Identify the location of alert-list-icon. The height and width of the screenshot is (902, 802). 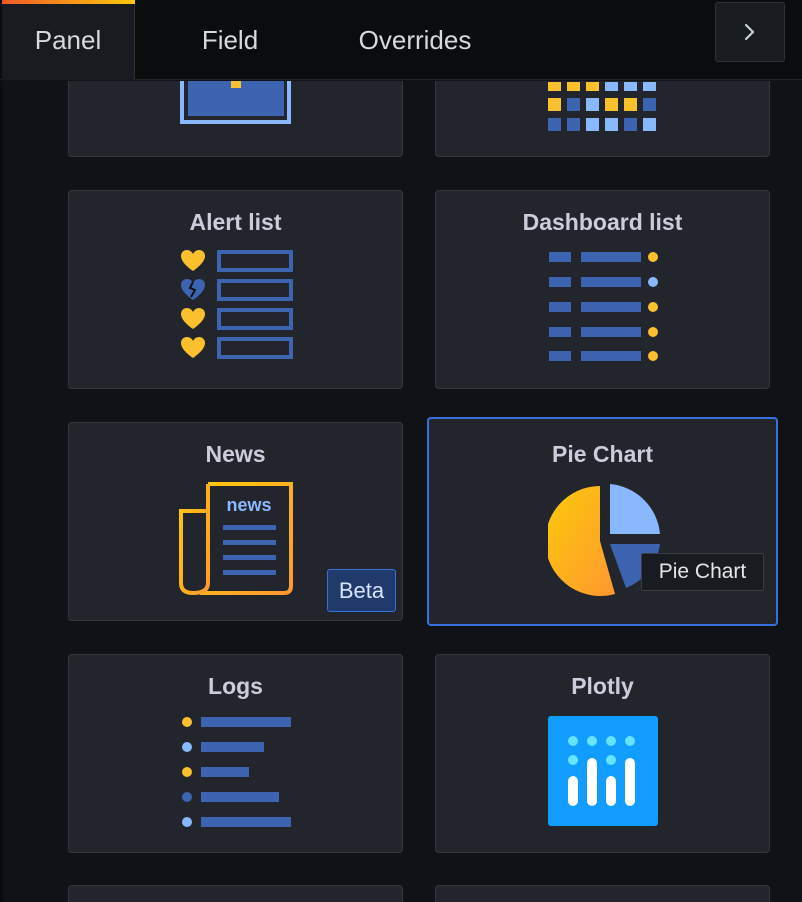
(237, 304).